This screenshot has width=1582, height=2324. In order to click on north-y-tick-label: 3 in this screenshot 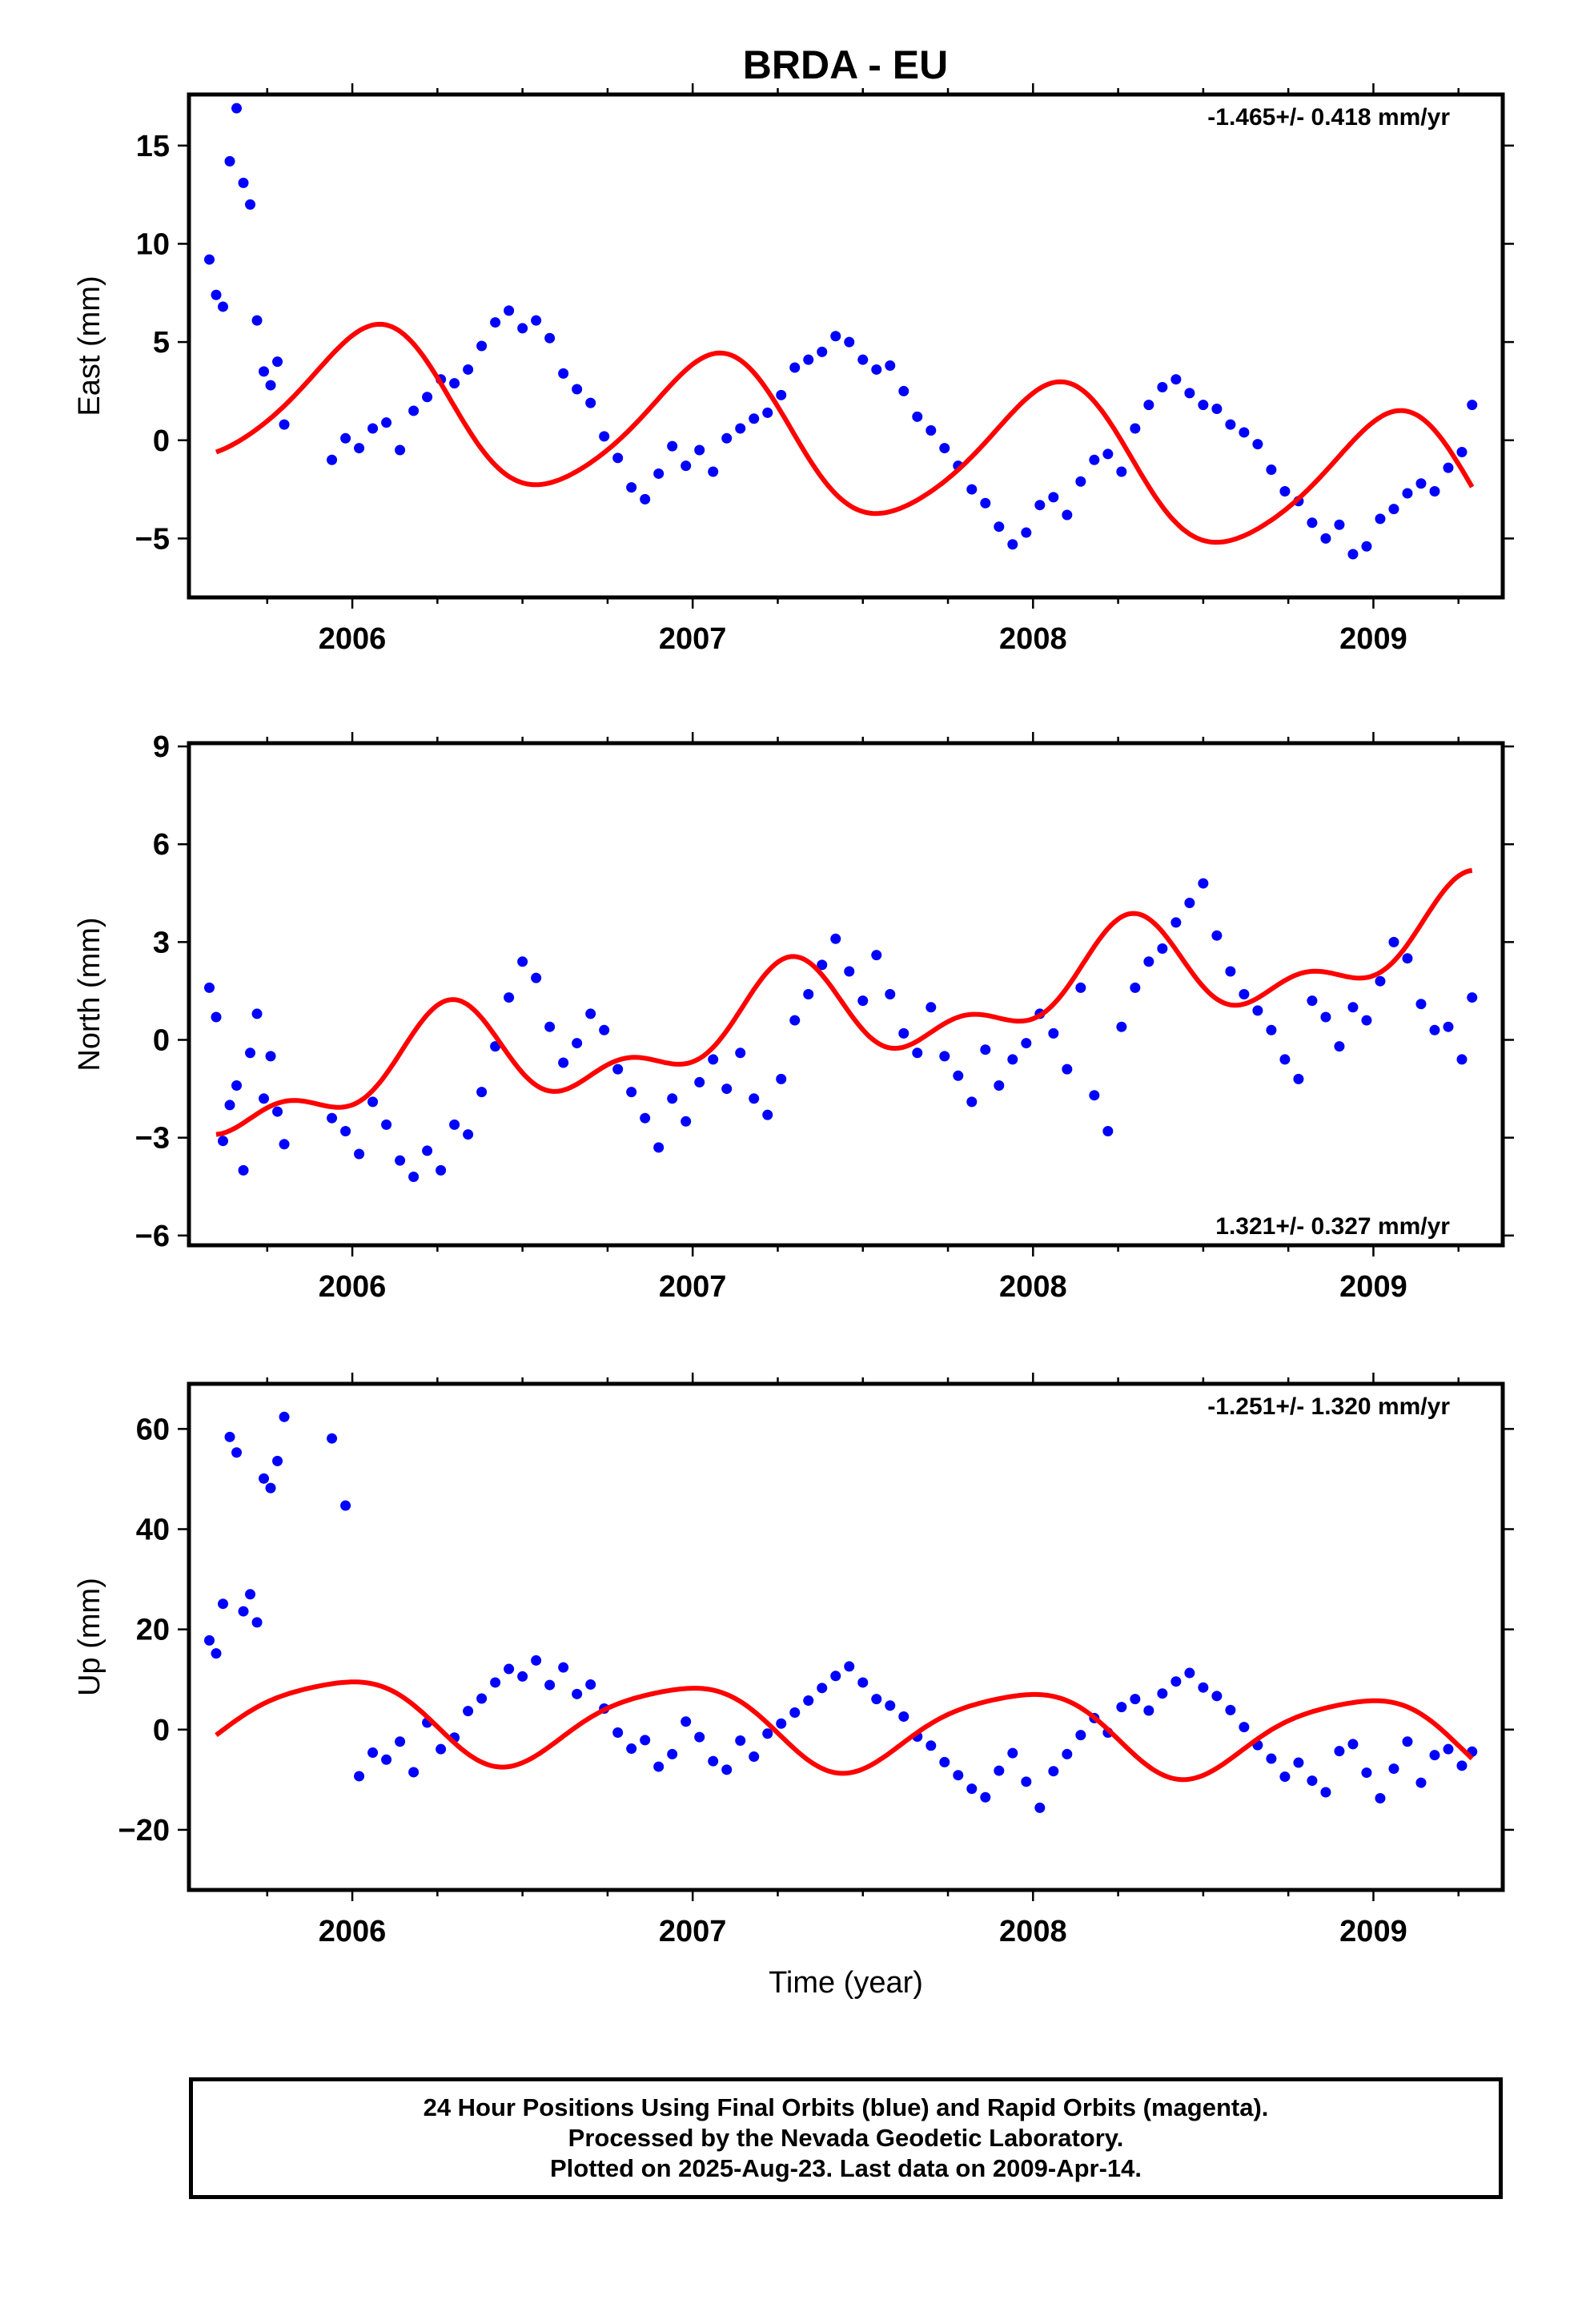, I will do `click(161, 942)`.